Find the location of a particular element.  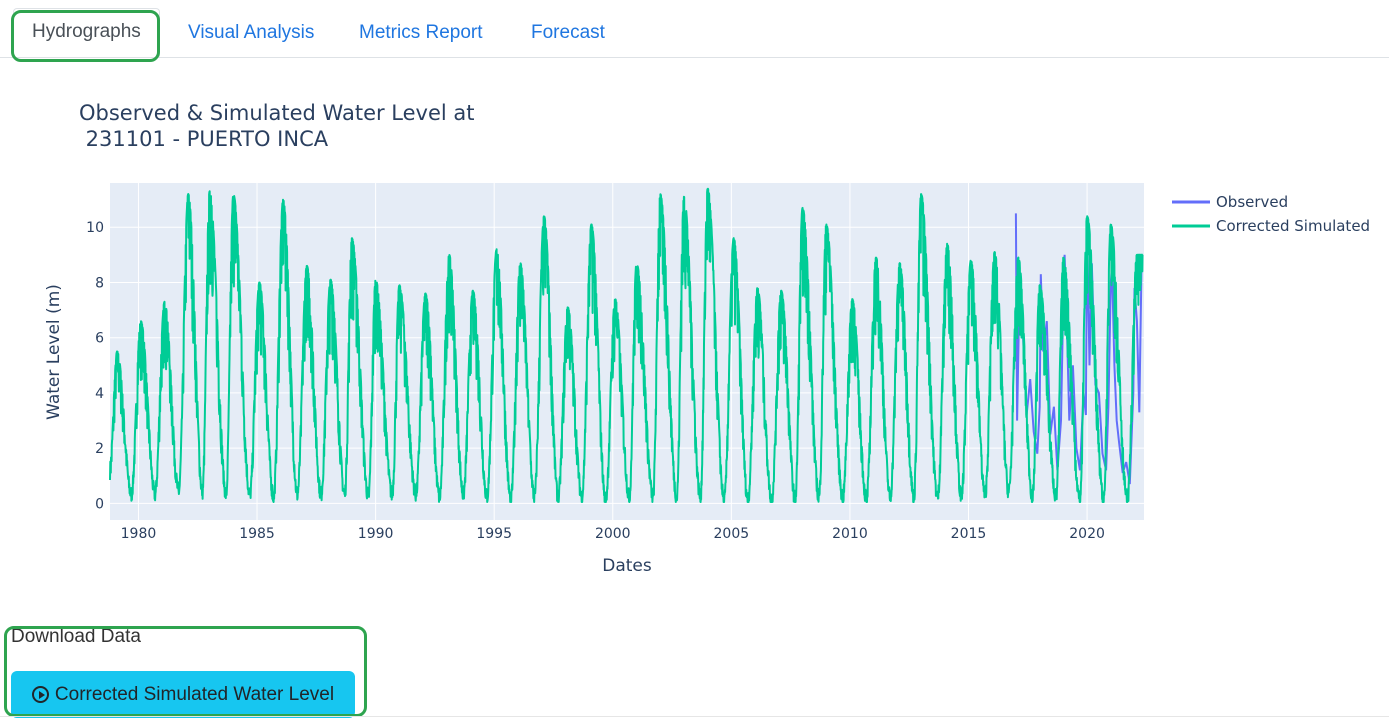

tab-hydrographs: Hydrographs is located at coordinates (86, 32).